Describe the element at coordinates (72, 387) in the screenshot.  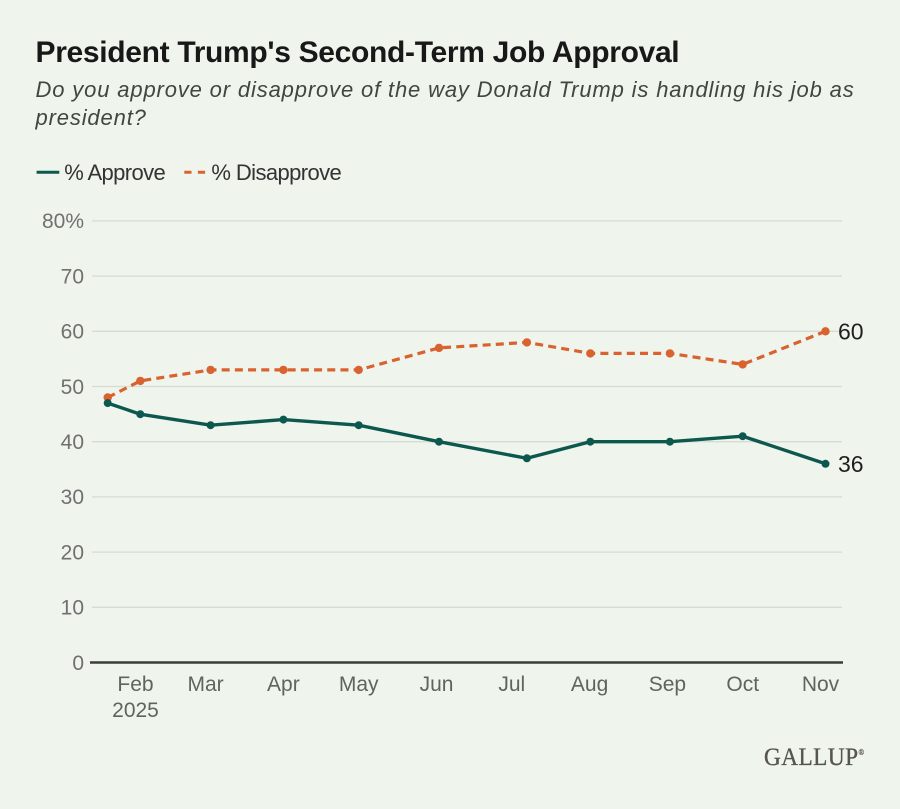
I see `svg-text: 50` at that location.